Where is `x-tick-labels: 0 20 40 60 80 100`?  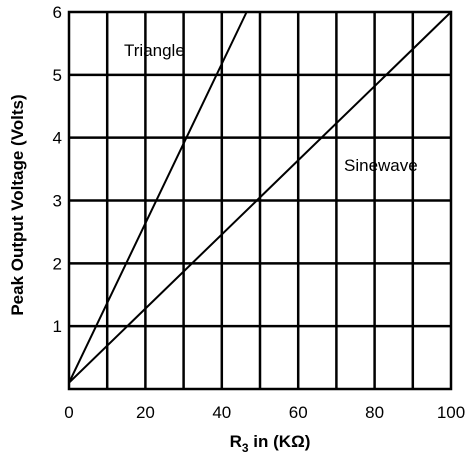
x-tick-labels: 0 20 40 60 80 100 is located at coordinates (264, 412).